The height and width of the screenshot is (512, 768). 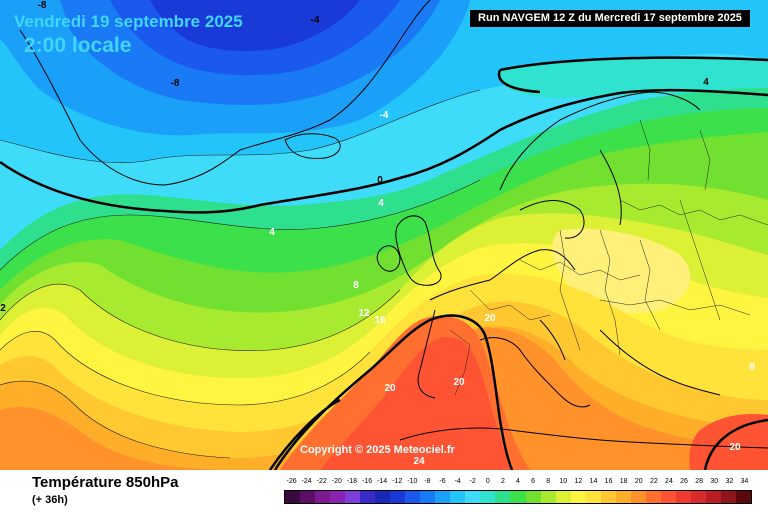 I want to click on isotherm-label-minus8-b: -8, so click(x=175, y=83).